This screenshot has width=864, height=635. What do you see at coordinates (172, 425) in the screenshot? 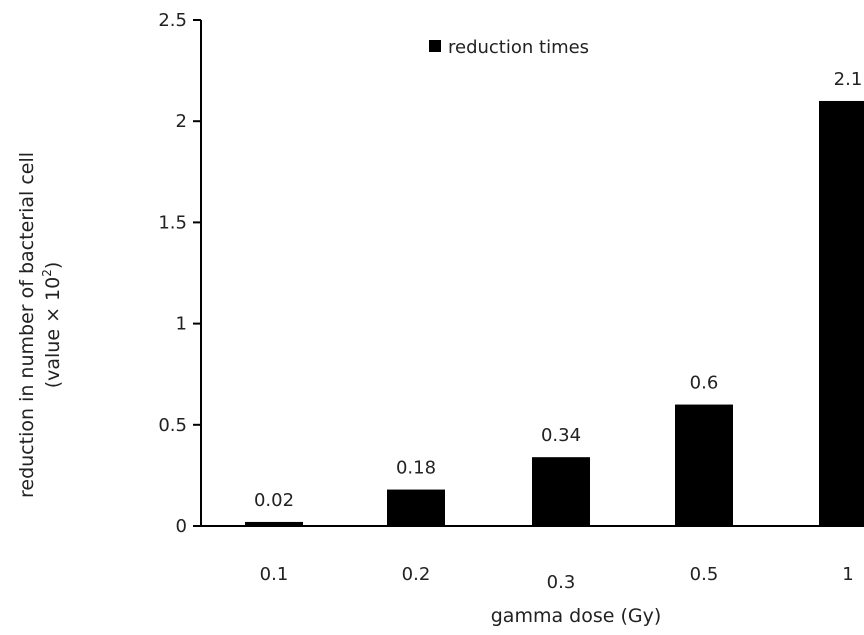
I see `y-tick-label: 0.5` at bounding box center [172, 425].